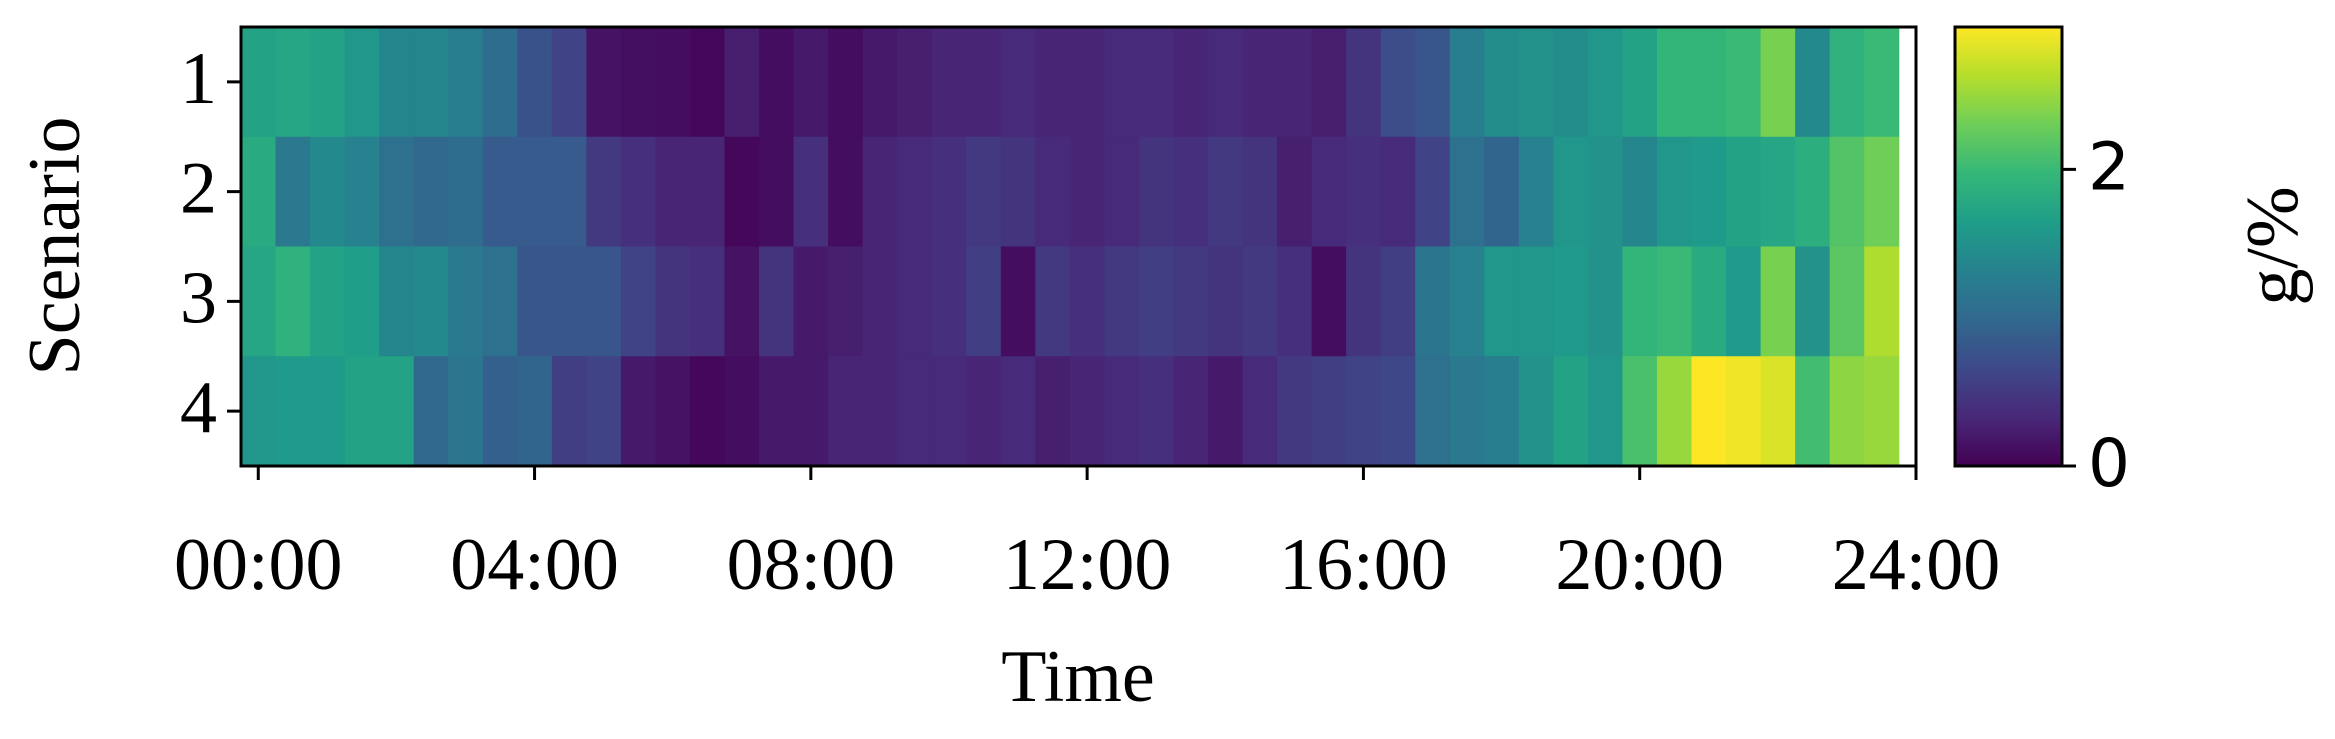 This screenshot has width=2335, height=739. Describe the element at coordinates (198, 79) in the screenshot. I see `y-tick-label: 1` at that location.